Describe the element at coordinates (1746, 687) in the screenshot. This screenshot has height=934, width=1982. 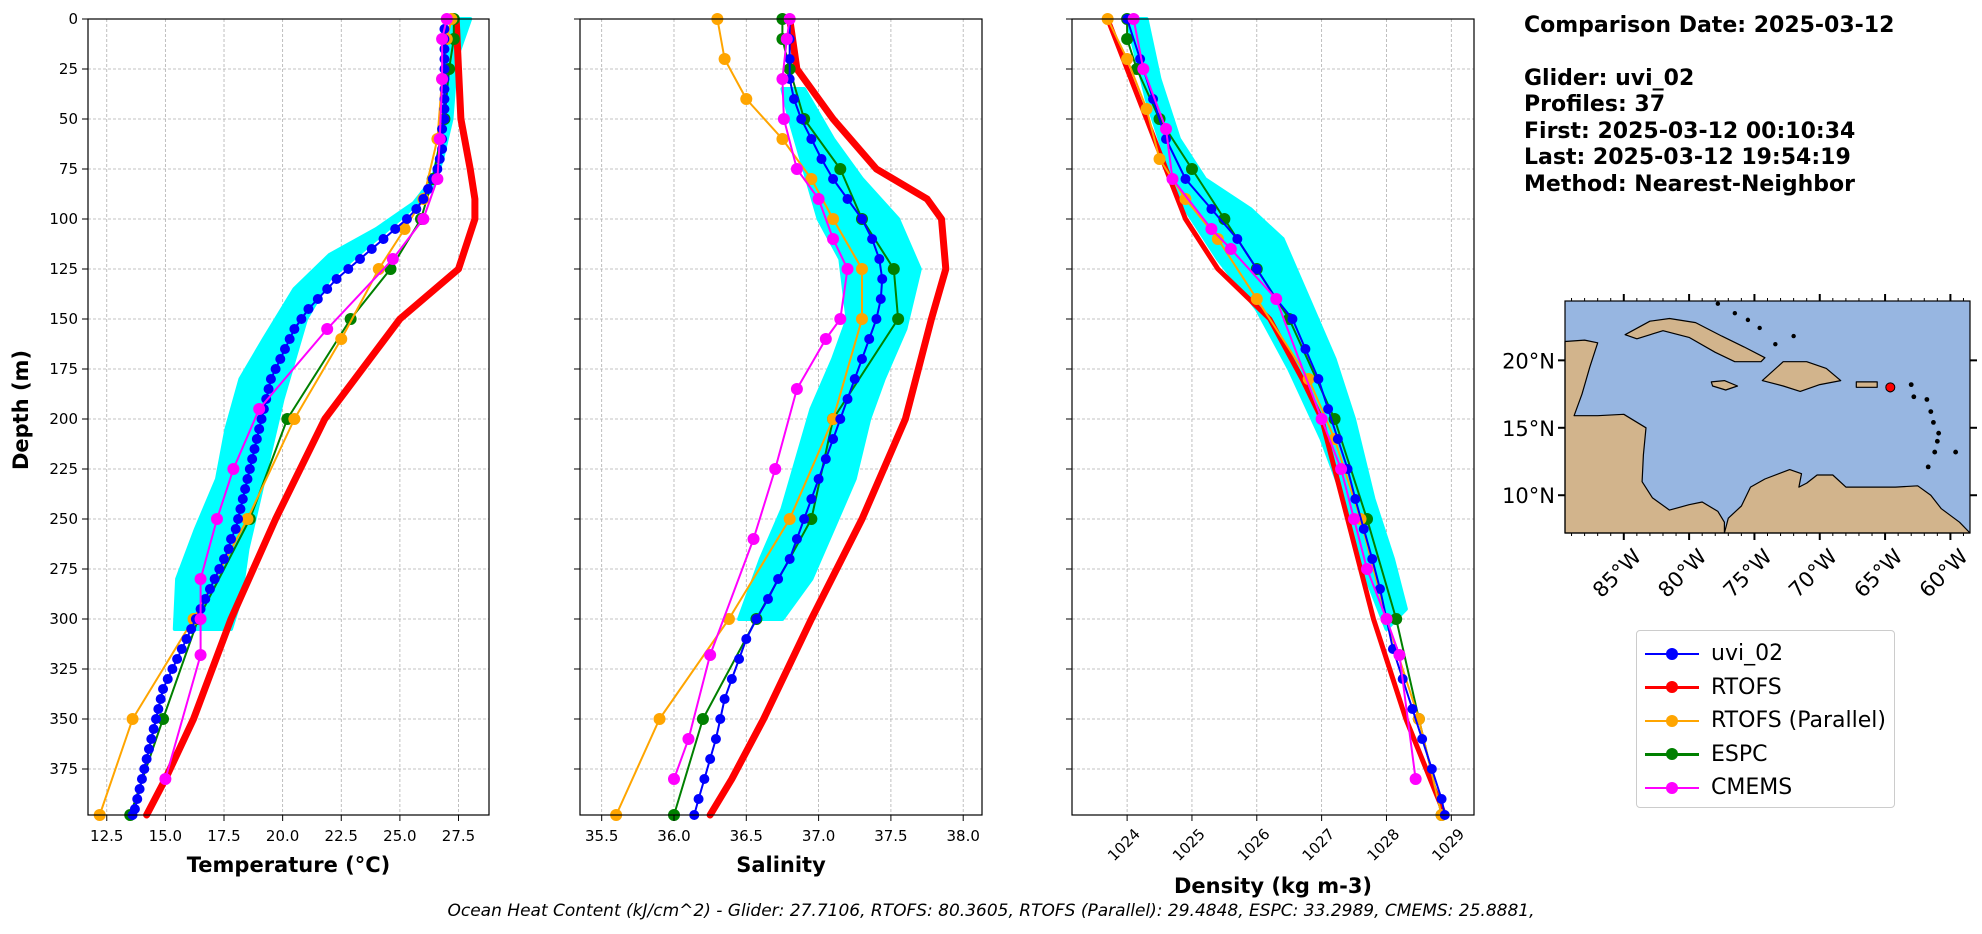
I see `legend-label-rtofs: RTOFS` at that location.